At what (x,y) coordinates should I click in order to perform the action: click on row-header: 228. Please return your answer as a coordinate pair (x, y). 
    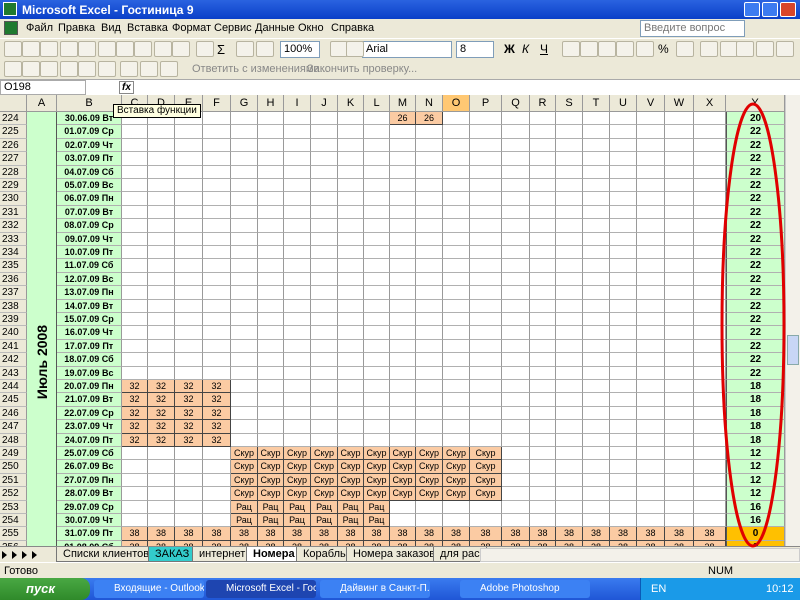
    Looking at the image, I should click on (13, 172).